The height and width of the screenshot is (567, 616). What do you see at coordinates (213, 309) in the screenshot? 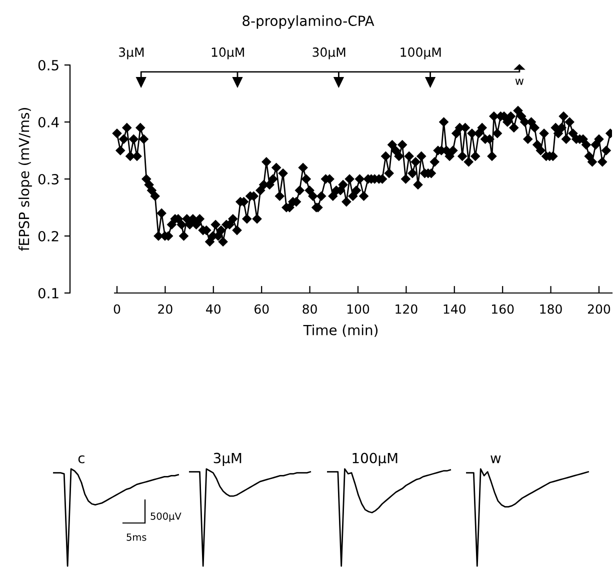
I see `x-tick-label: 40` at bounding box center [213, 309].